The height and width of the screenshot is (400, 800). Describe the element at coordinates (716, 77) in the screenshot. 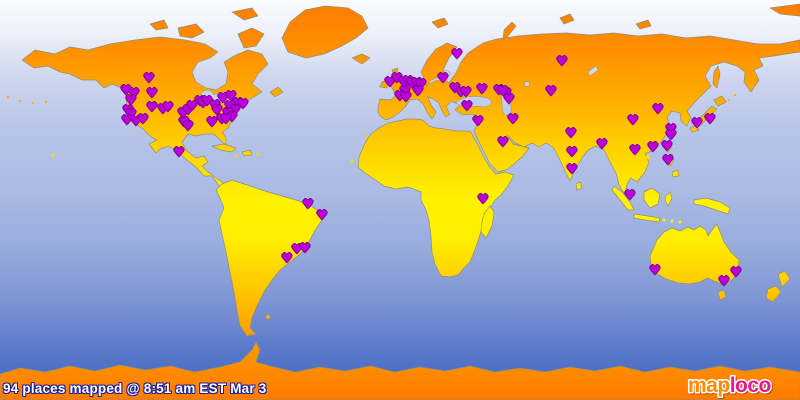

I see `sakhalin` at that location.